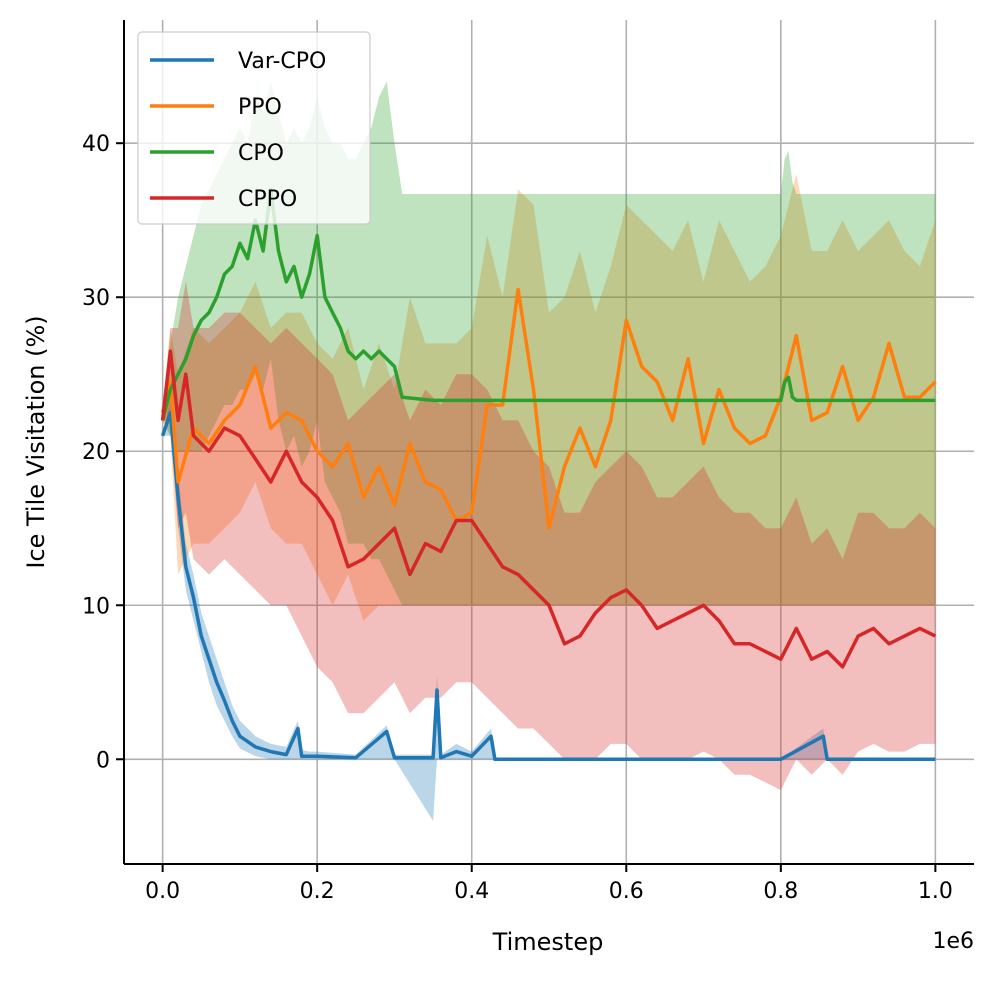 This screenshot has width=996, height=981. What do you see at coordinates (260, 107) in the screenshot?
I see `legend-label-ppo: PPO` at bounding box center [260, 107].